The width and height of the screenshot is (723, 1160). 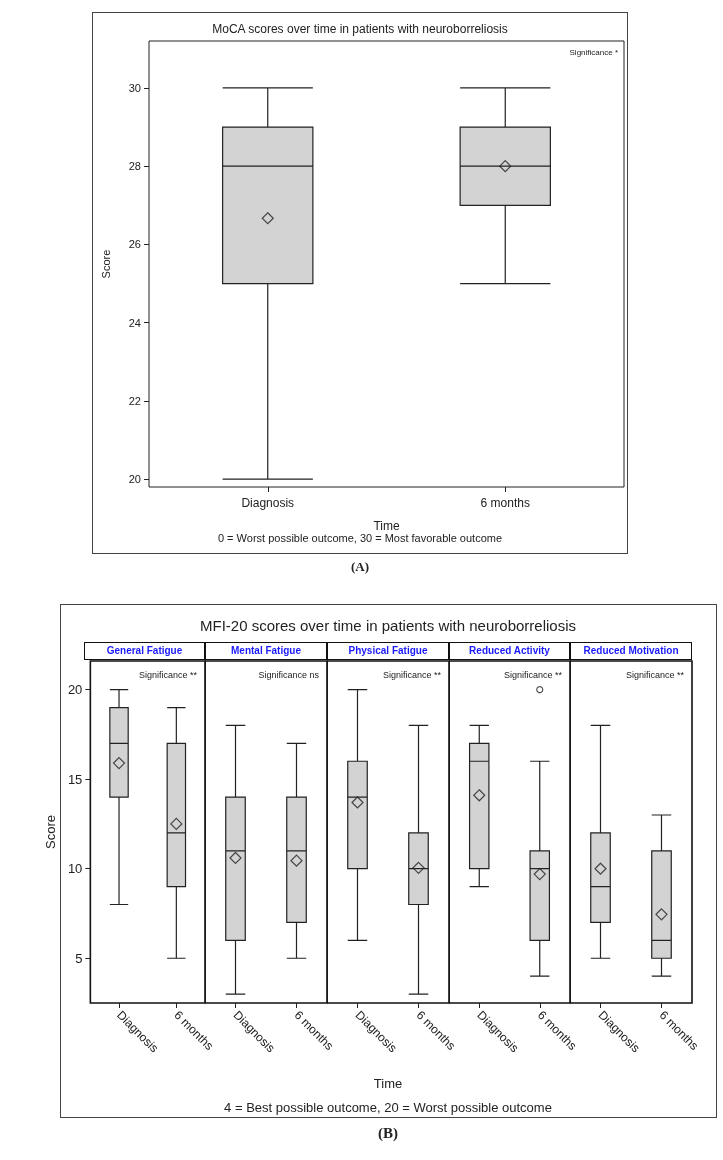 What do you see at coordinates (360, 537) in the screenshot?
I see `text: 0 = Worst possible outcome, 30 = Most favorable outcome` at bounding box center [360, 537].